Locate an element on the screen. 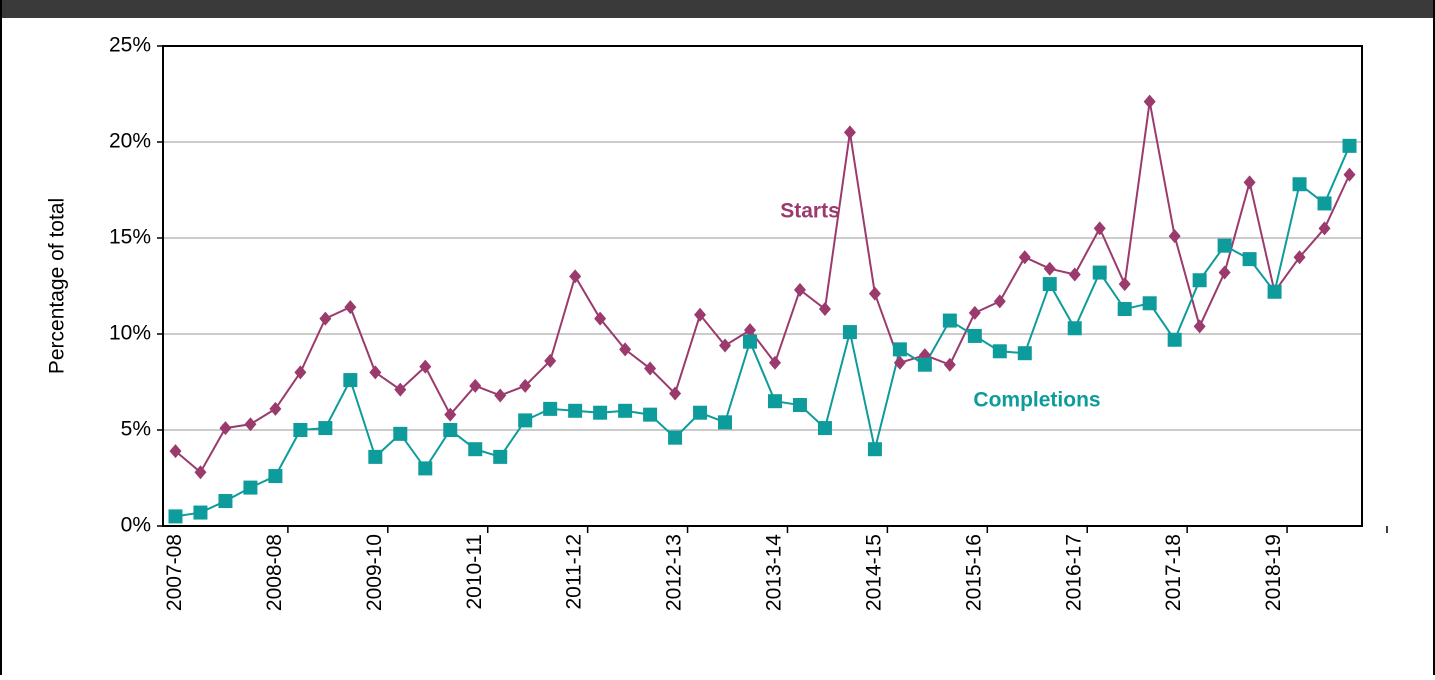 The width and height of the screenshot is (1435, 680). x-tick-label: 2008-08 is located at coordinates (274, 572).